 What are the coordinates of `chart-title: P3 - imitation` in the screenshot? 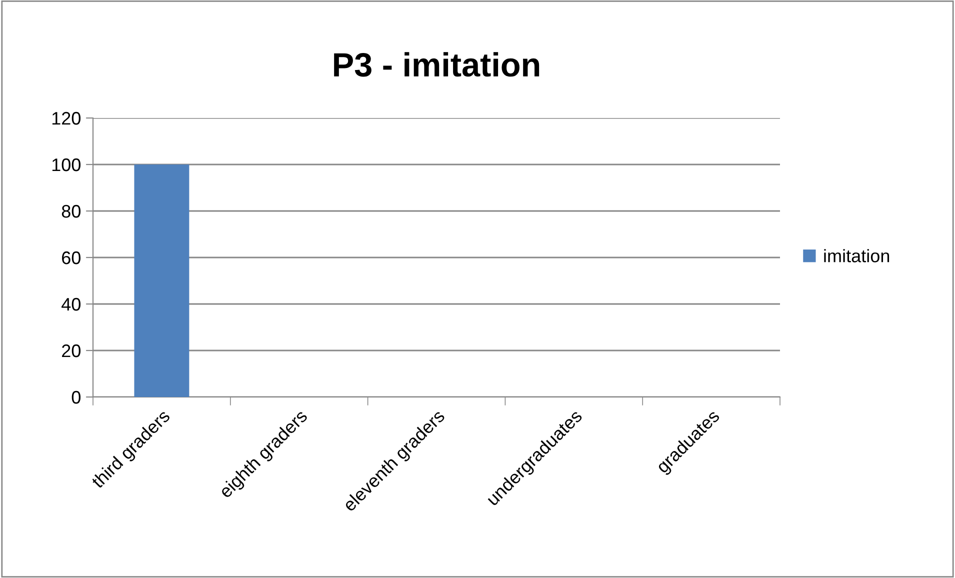 It's located at (437, 64).